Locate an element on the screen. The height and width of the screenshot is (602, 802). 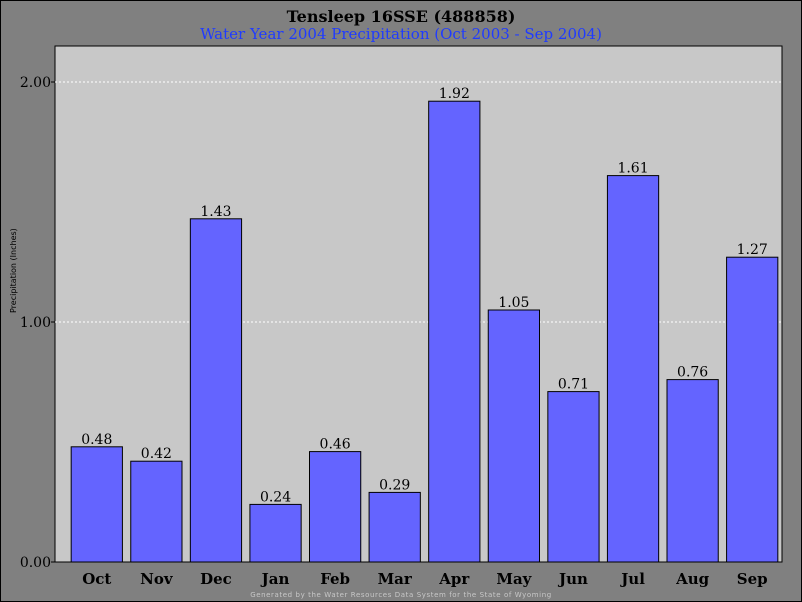
data-label: 0.29 is located at coordinates (394, 485).